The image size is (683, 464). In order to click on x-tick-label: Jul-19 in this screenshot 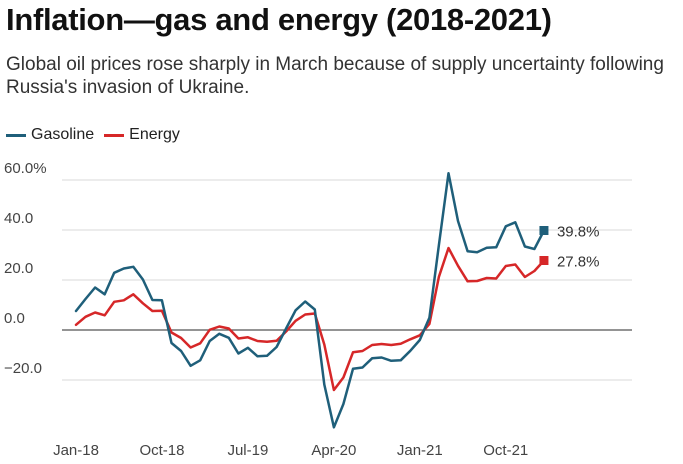, I will do `click(247, 450)`.